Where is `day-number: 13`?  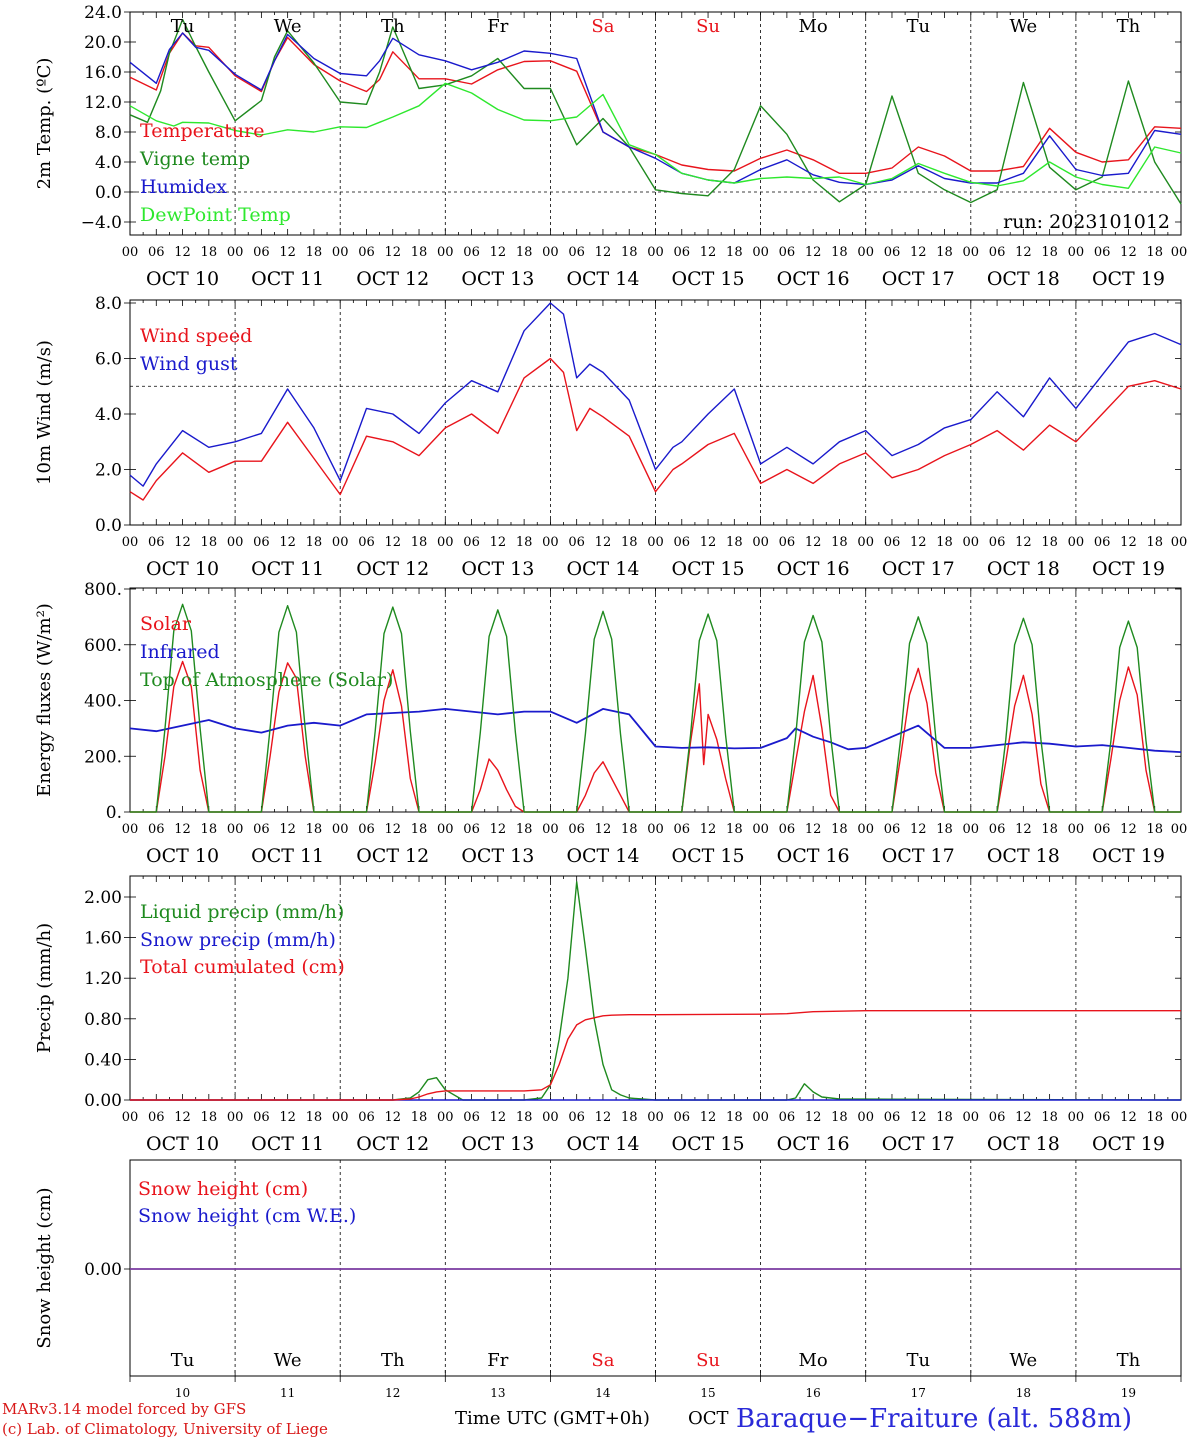 day-number: 13 is located at coordinates (497, 1393).